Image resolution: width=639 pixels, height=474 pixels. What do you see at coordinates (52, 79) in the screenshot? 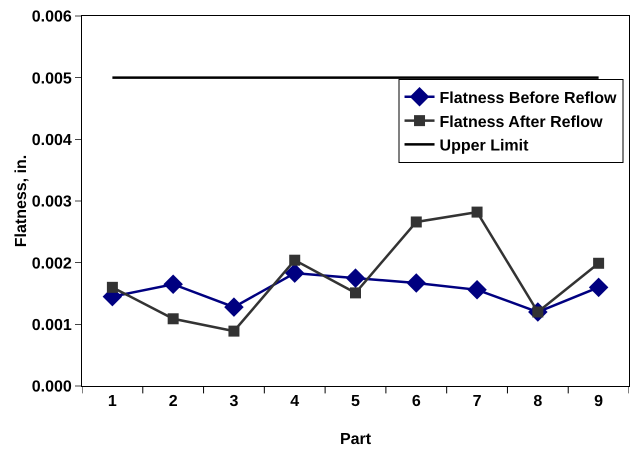
I see `y-tick-label: 0.005` at bounding box center [52, 79].